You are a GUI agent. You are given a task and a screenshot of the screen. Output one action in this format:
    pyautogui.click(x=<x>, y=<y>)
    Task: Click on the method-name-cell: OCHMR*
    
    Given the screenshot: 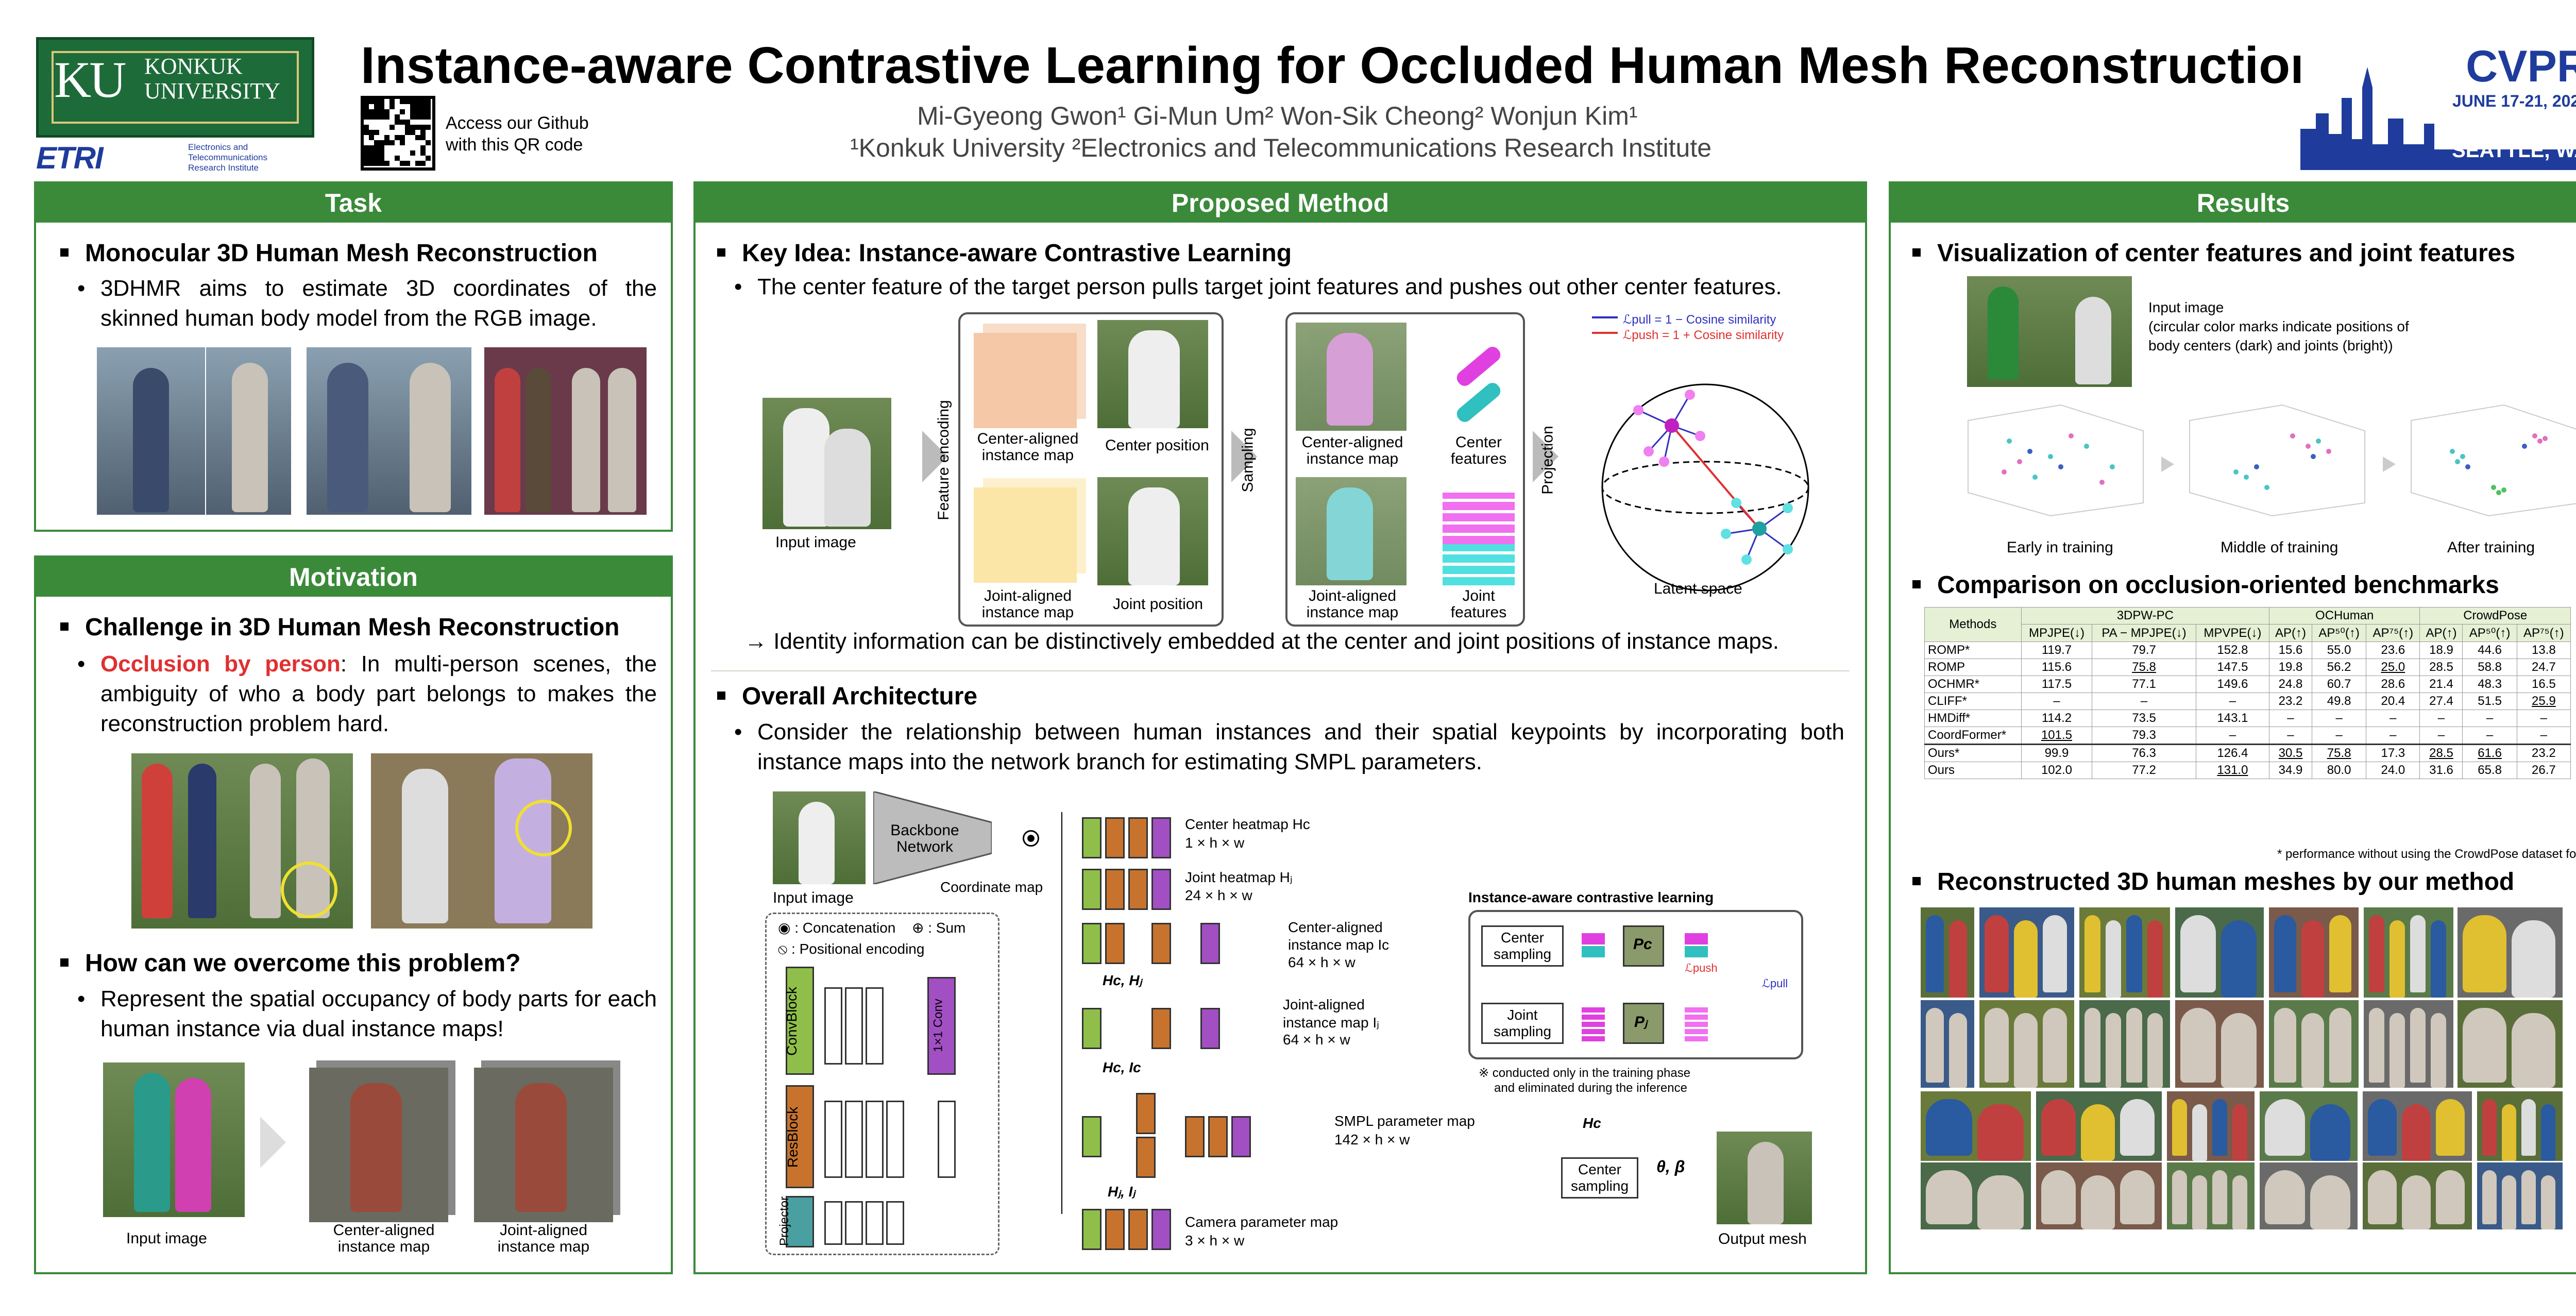 What is the action you would take?
    pyautogui.click(x=1973, y=684)
    